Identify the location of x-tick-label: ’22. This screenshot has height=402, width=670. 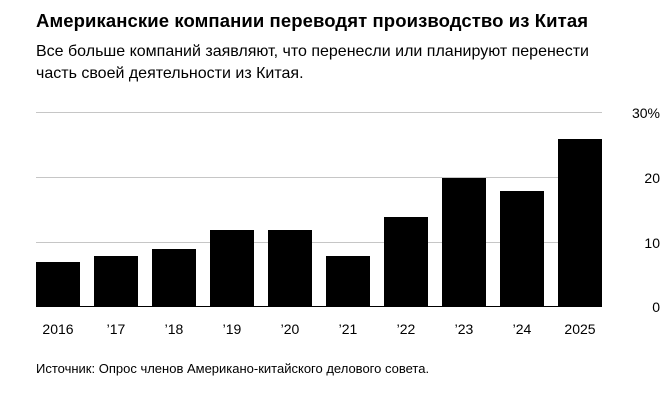
(406, 329).